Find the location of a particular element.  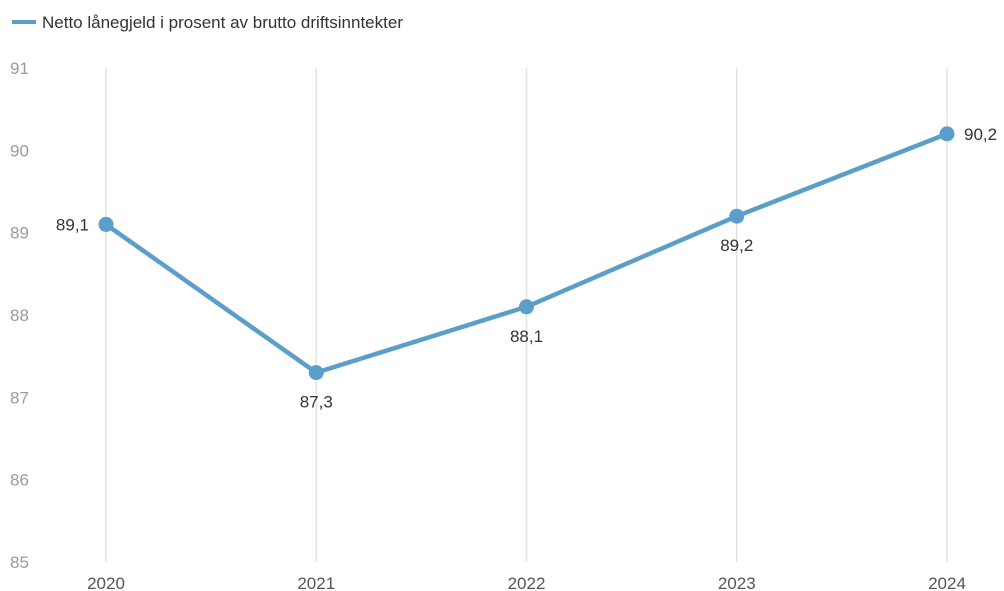

y-tick-label: 87 is located at coordinates (19, 397).